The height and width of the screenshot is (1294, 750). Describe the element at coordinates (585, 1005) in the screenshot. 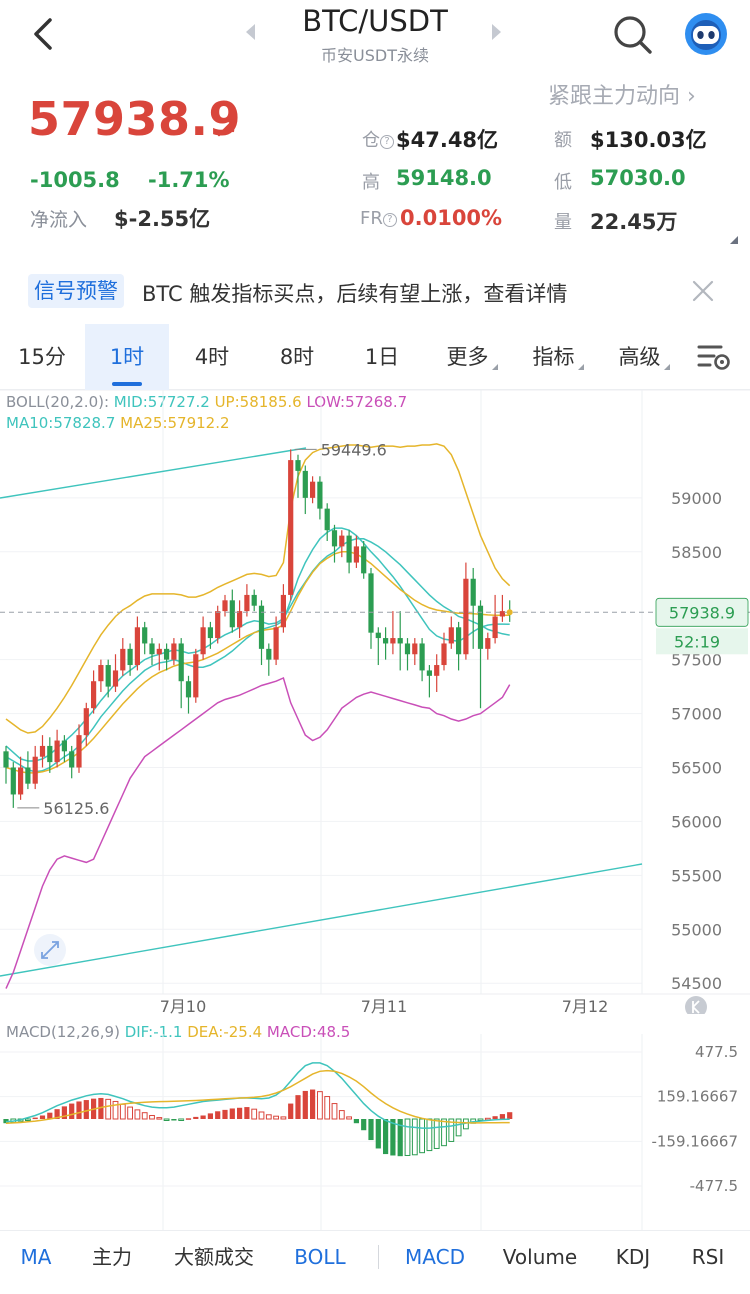

I see `x-tick-label: 7月12` at that location.